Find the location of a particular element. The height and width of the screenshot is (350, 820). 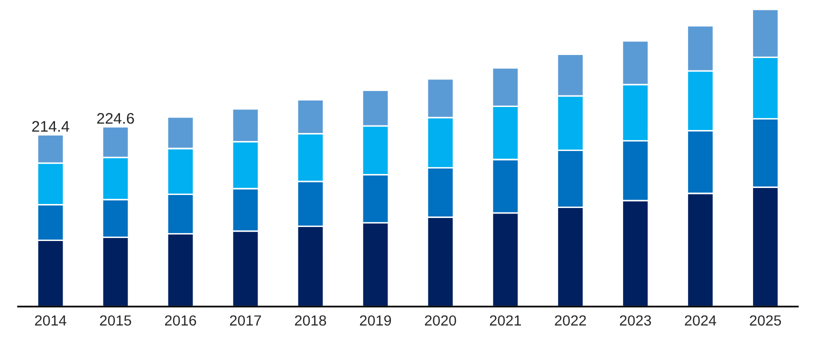

x-tick-label: 2025 is located at coordinates (765, 320).